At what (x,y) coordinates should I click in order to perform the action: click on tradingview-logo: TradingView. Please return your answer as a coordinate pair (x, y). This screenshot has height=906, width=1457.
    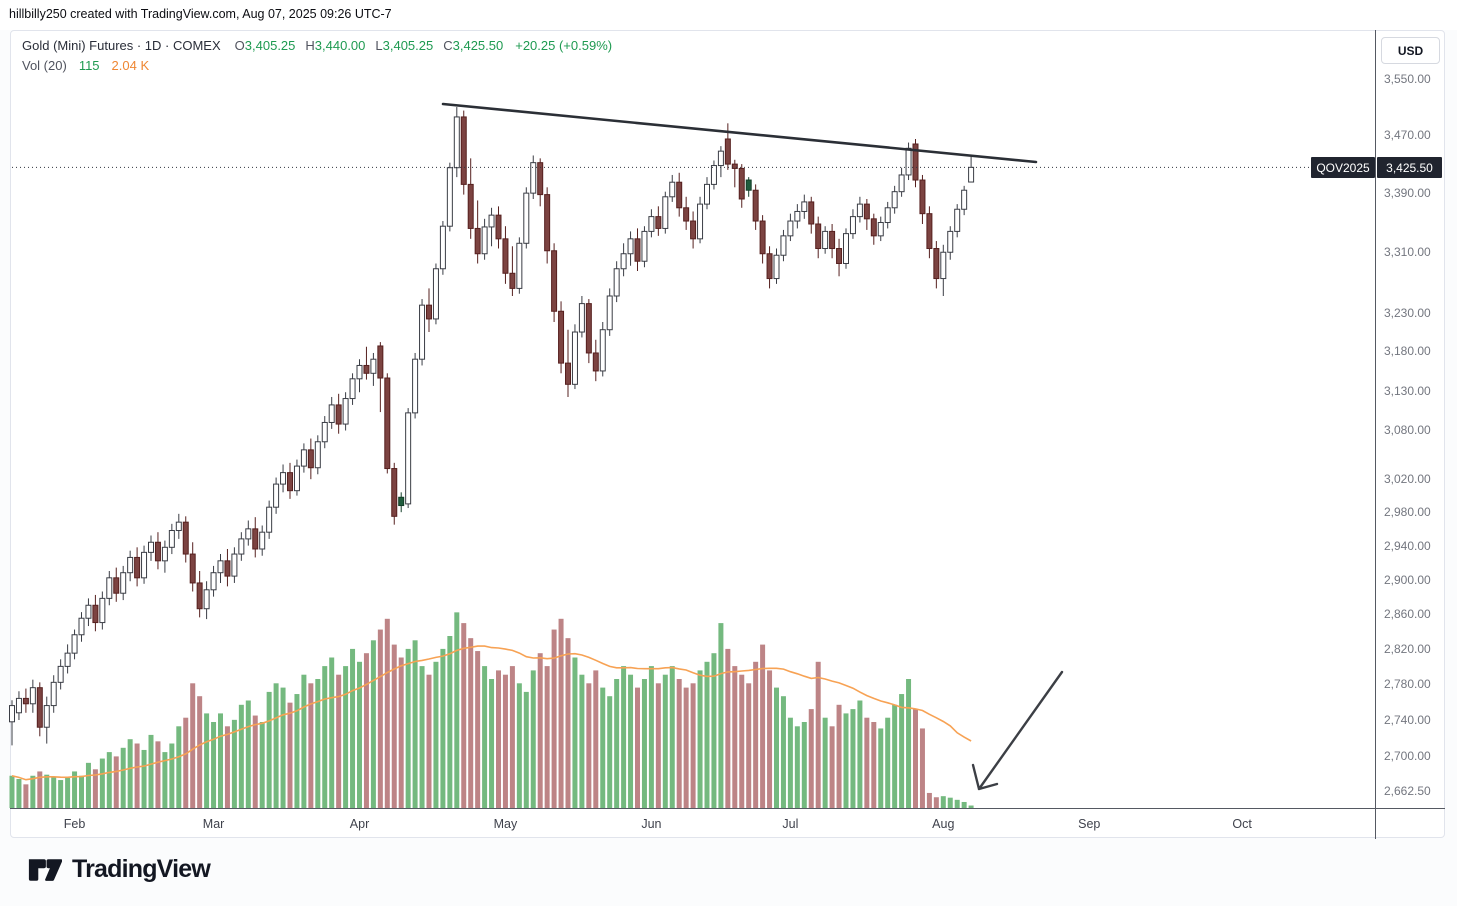
    Looking at the image, I should click on (119, 869).